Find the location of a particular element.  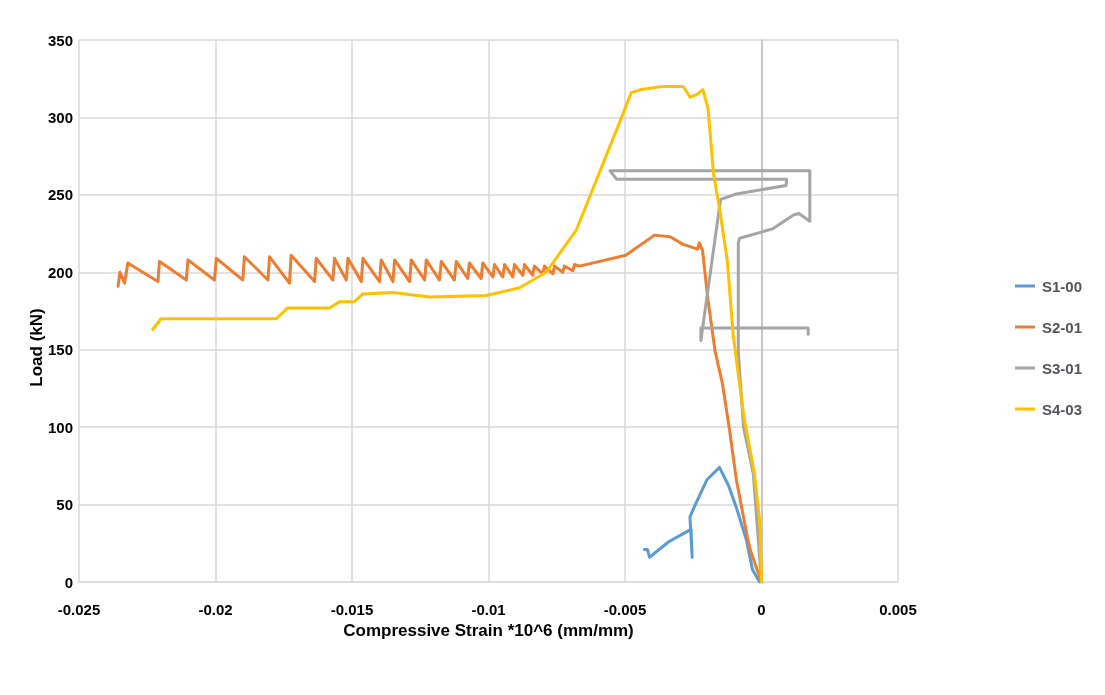

line-series is located at coordinates (702, 524).